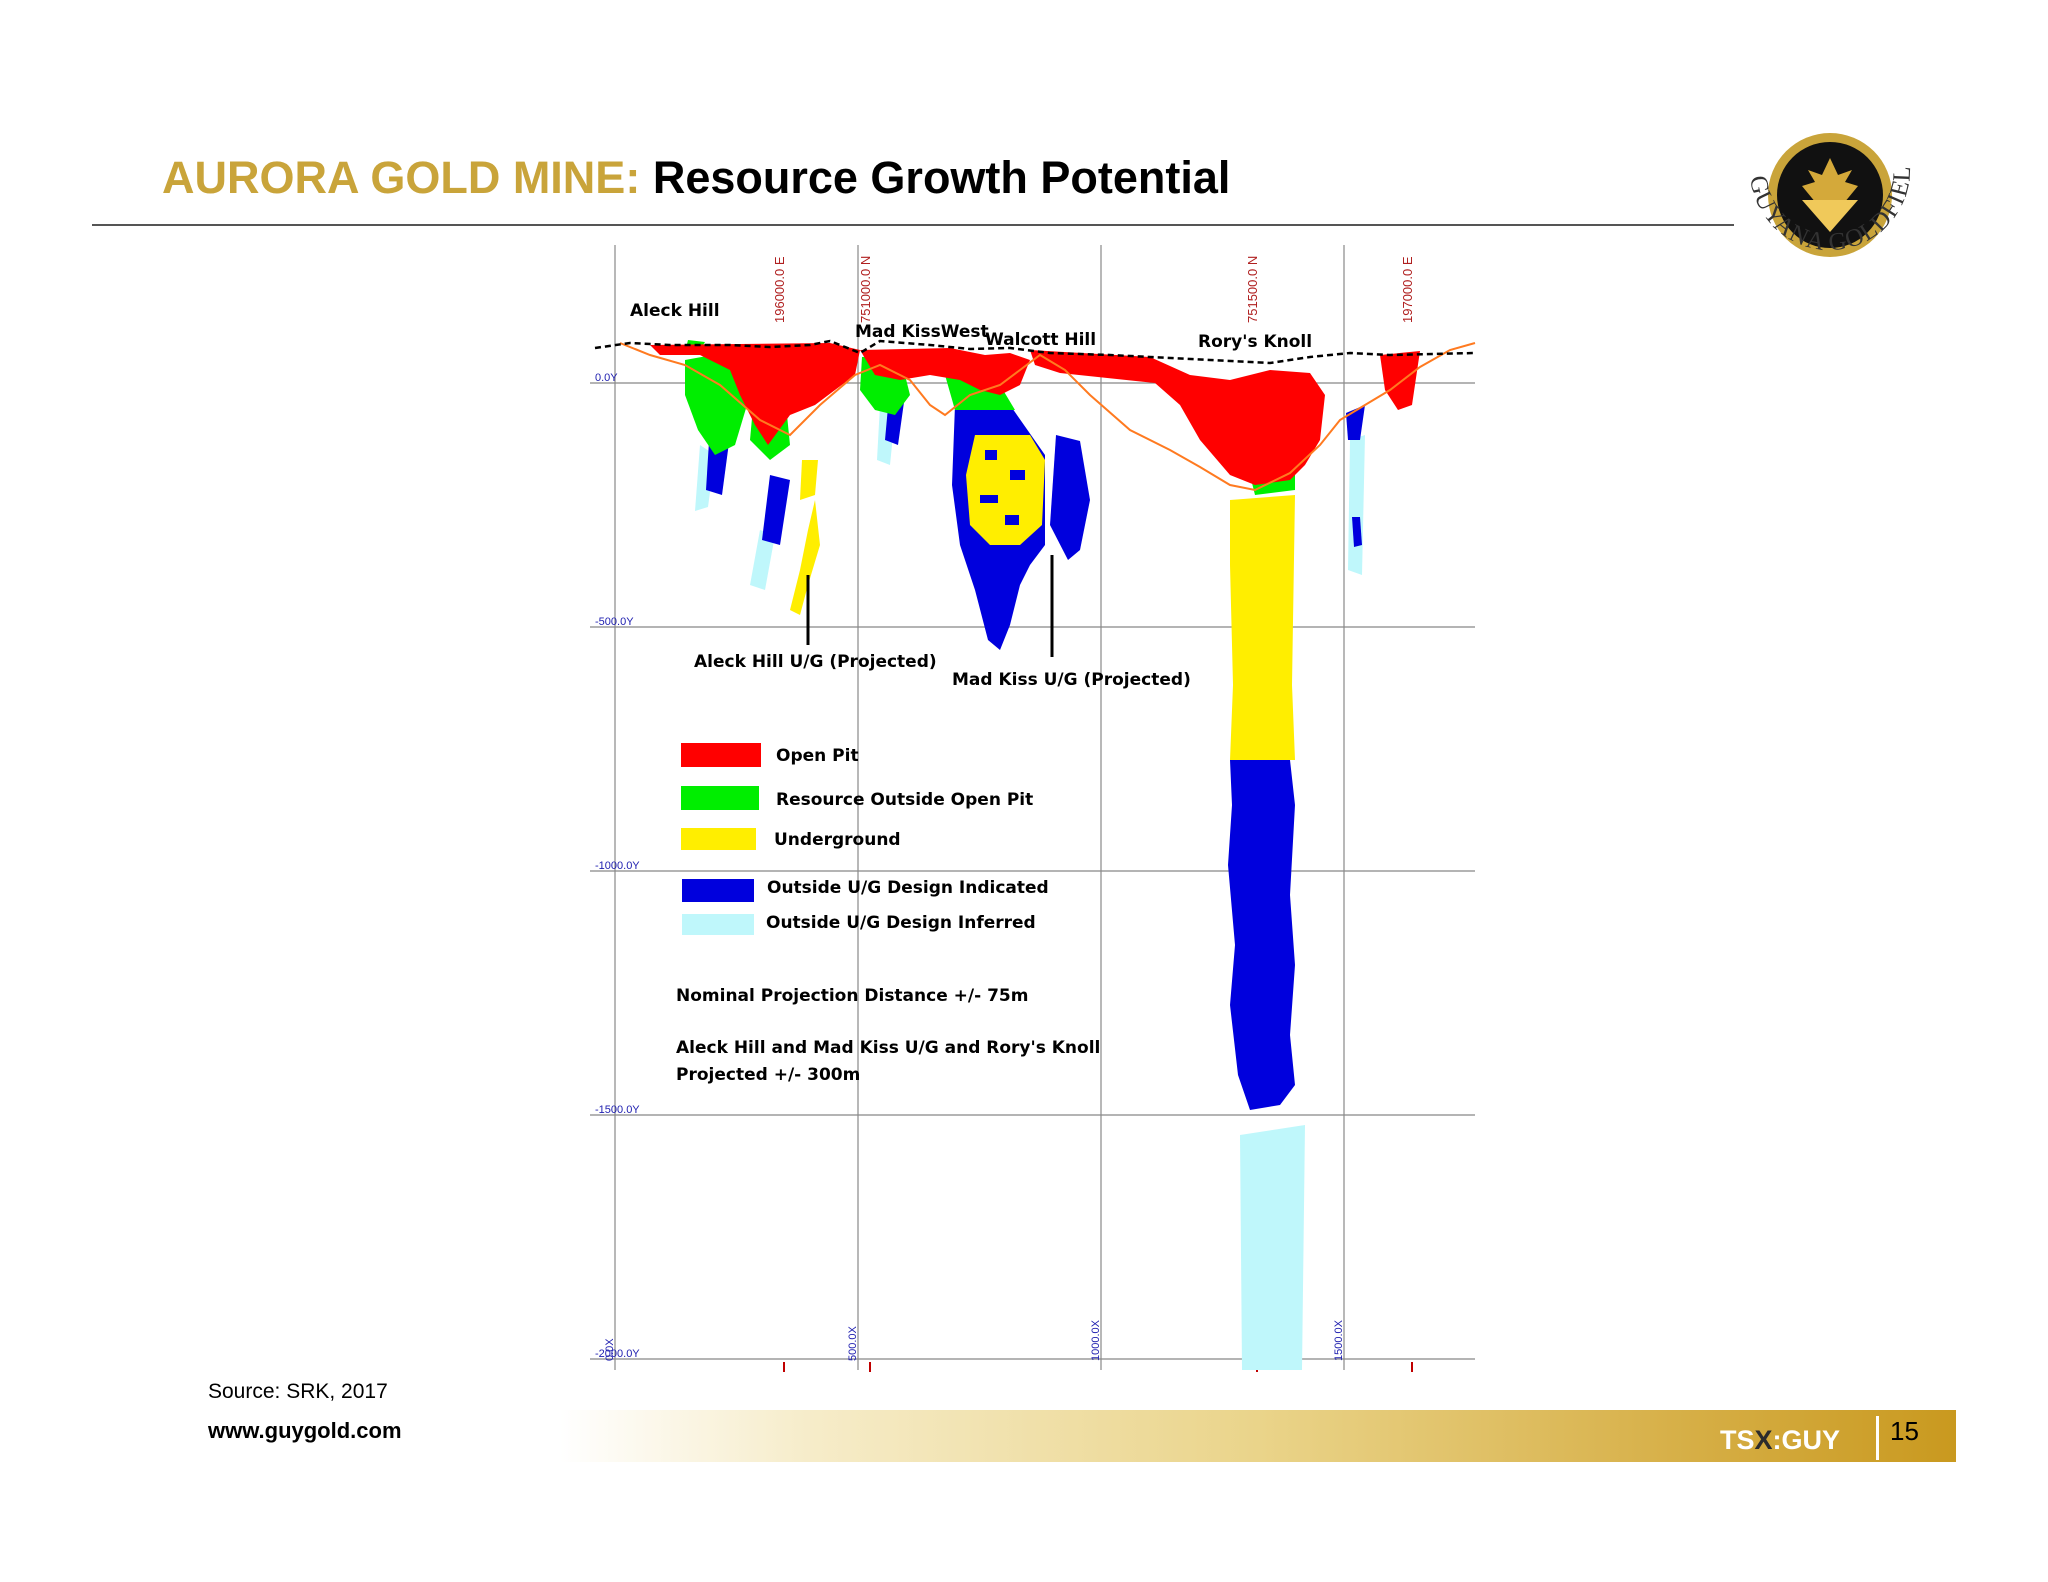  Describe the element at coordinates (1035, 352) in the screenshot. I see `topography-line` at that location.